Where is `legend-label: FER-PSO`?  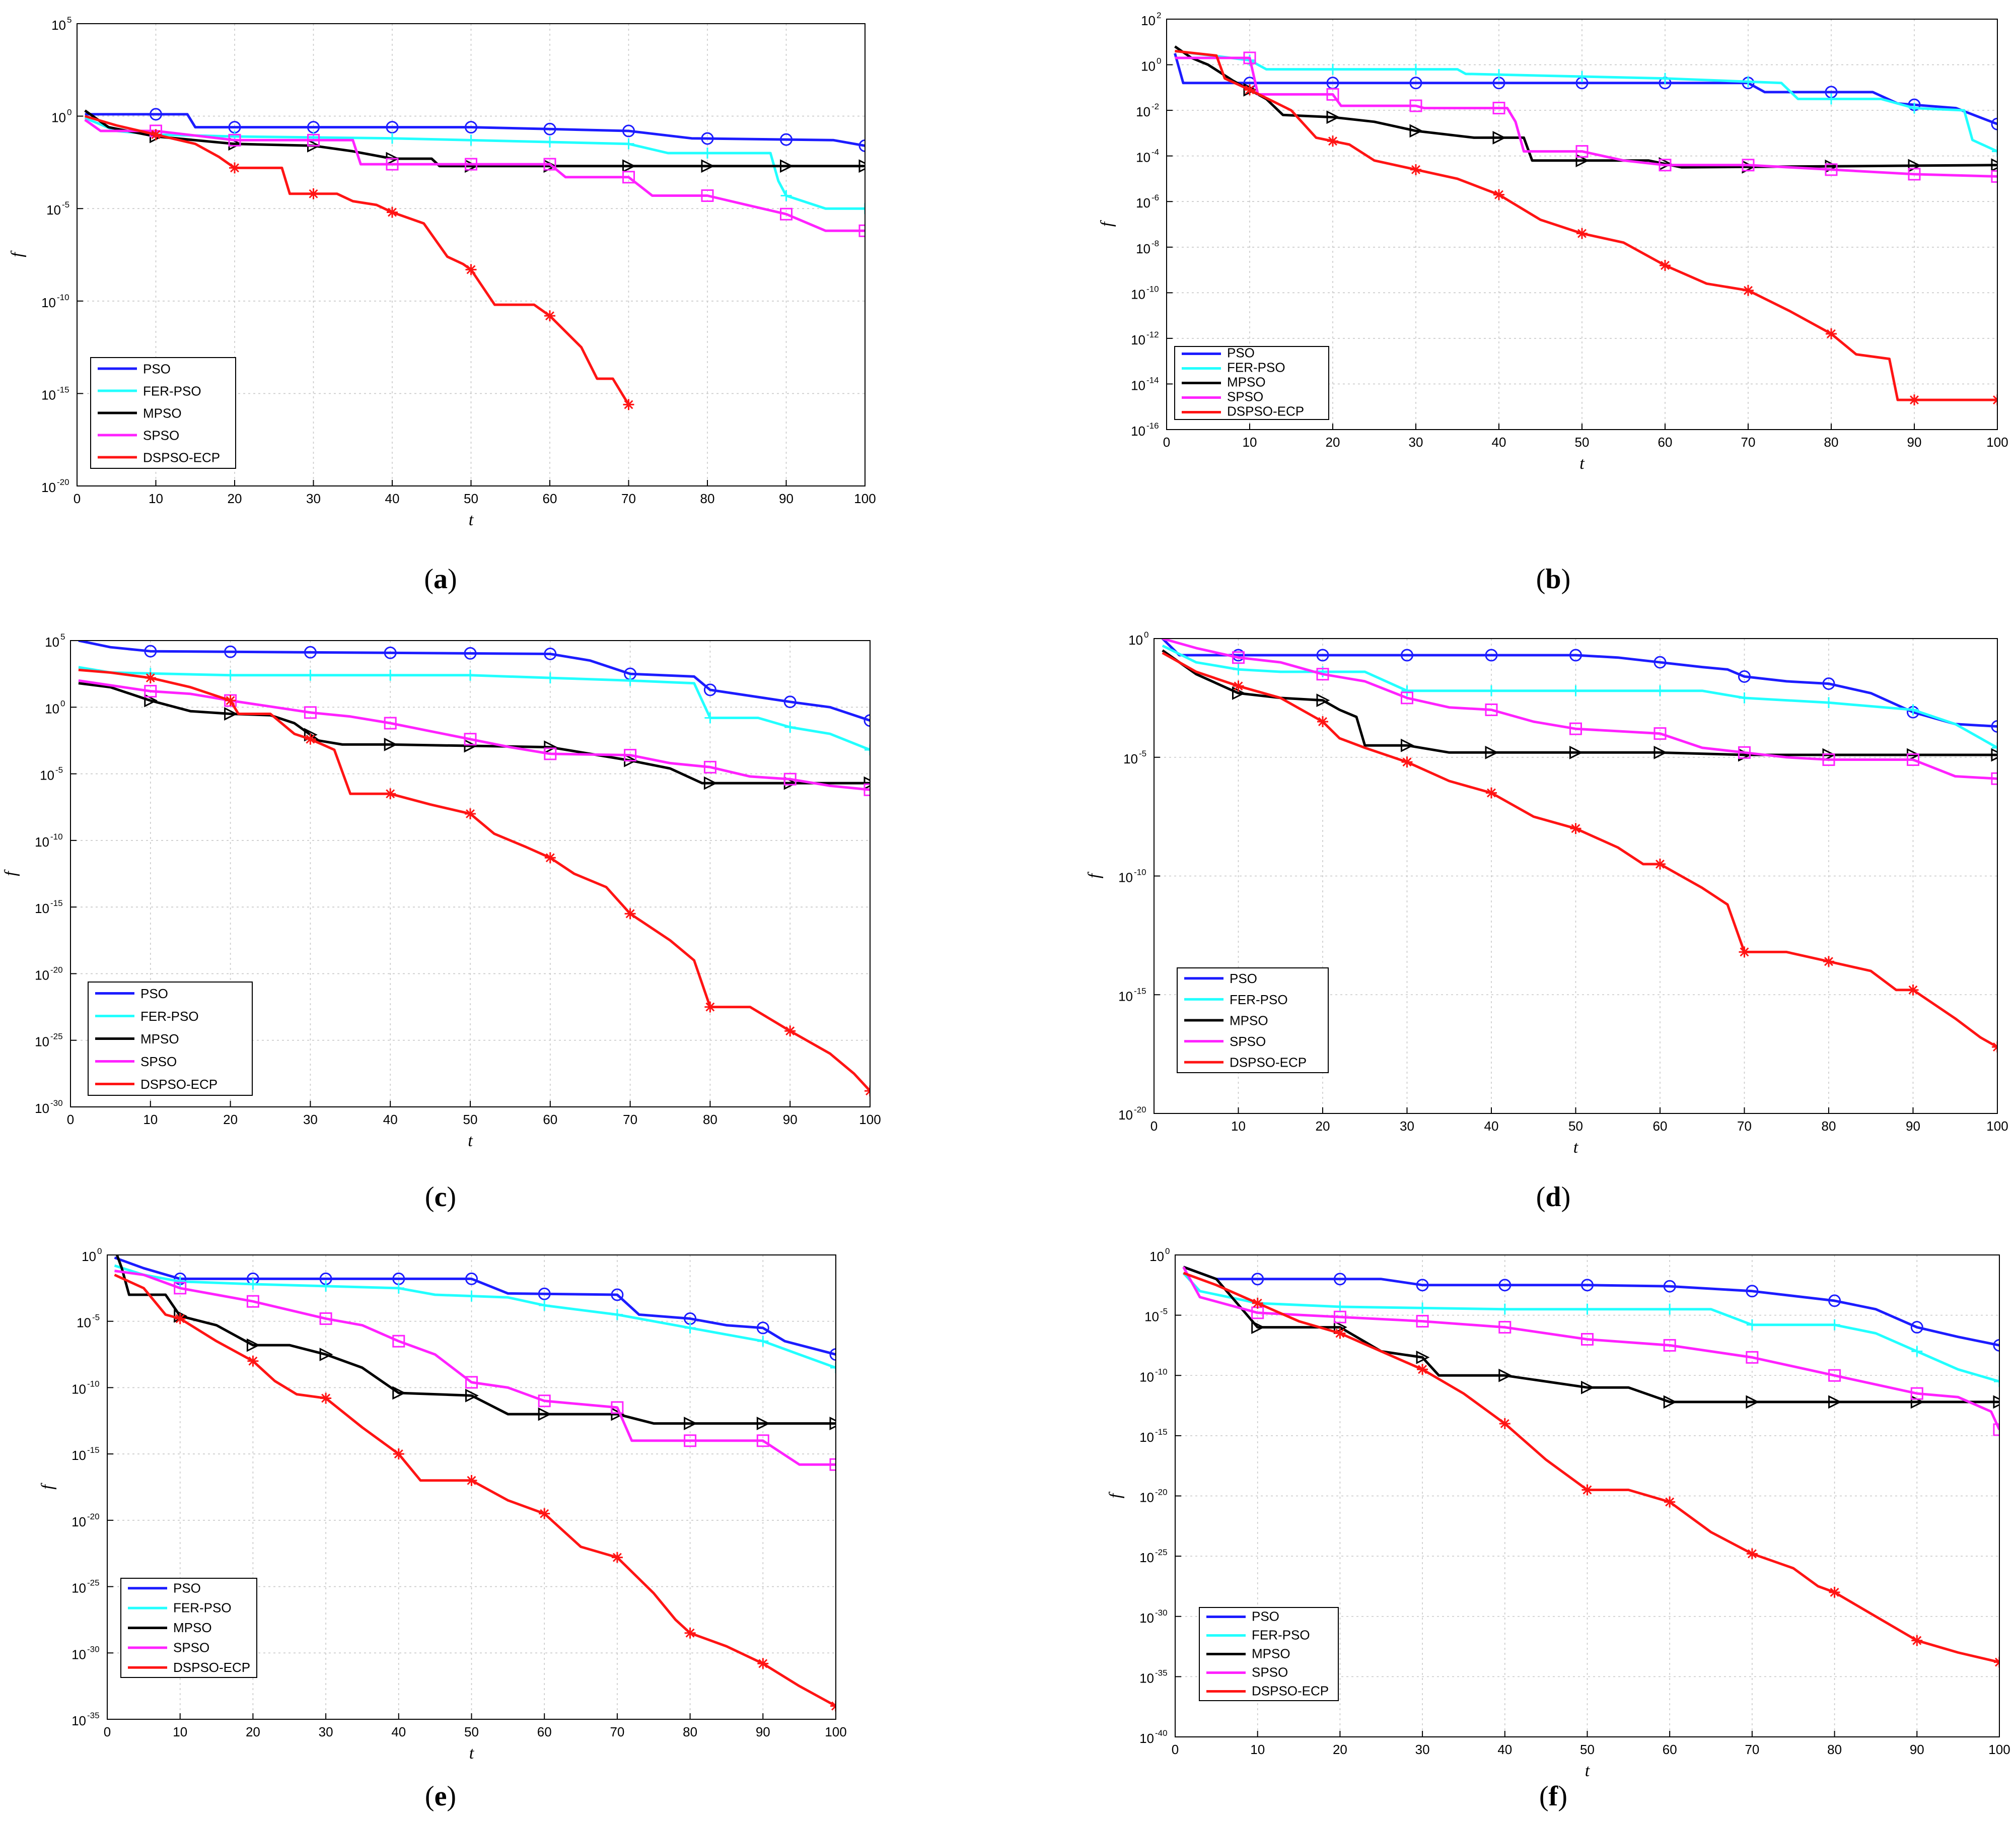 legend-label: FER-PSO is located at coordinates (172, 391).